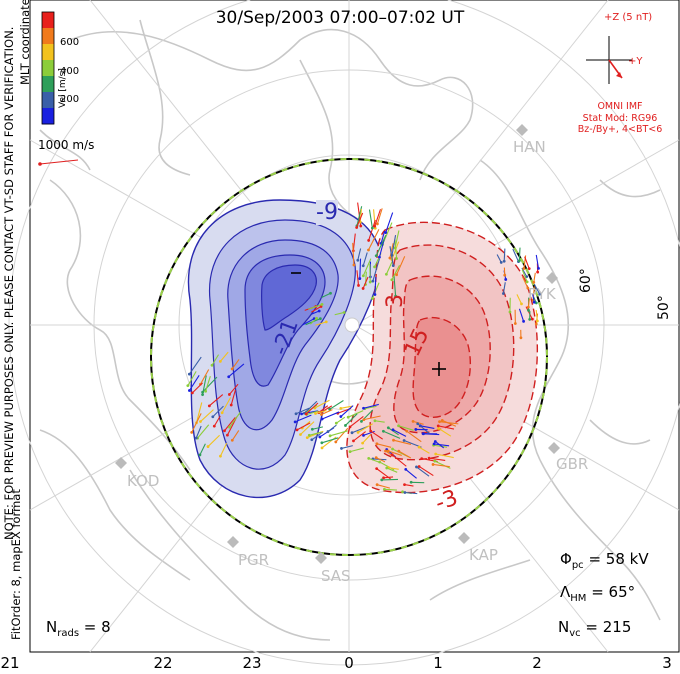  What do you see at coordinates (254, 560) in the screenshot?
I see `station-pgr: PGR` at bounding box center [254, 560].